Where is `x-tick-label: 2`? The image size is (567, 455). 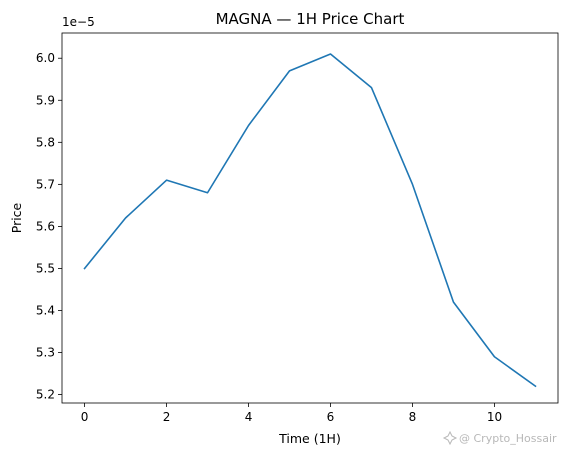
x-tick-label: 2 is located at coordinates (167, 417).